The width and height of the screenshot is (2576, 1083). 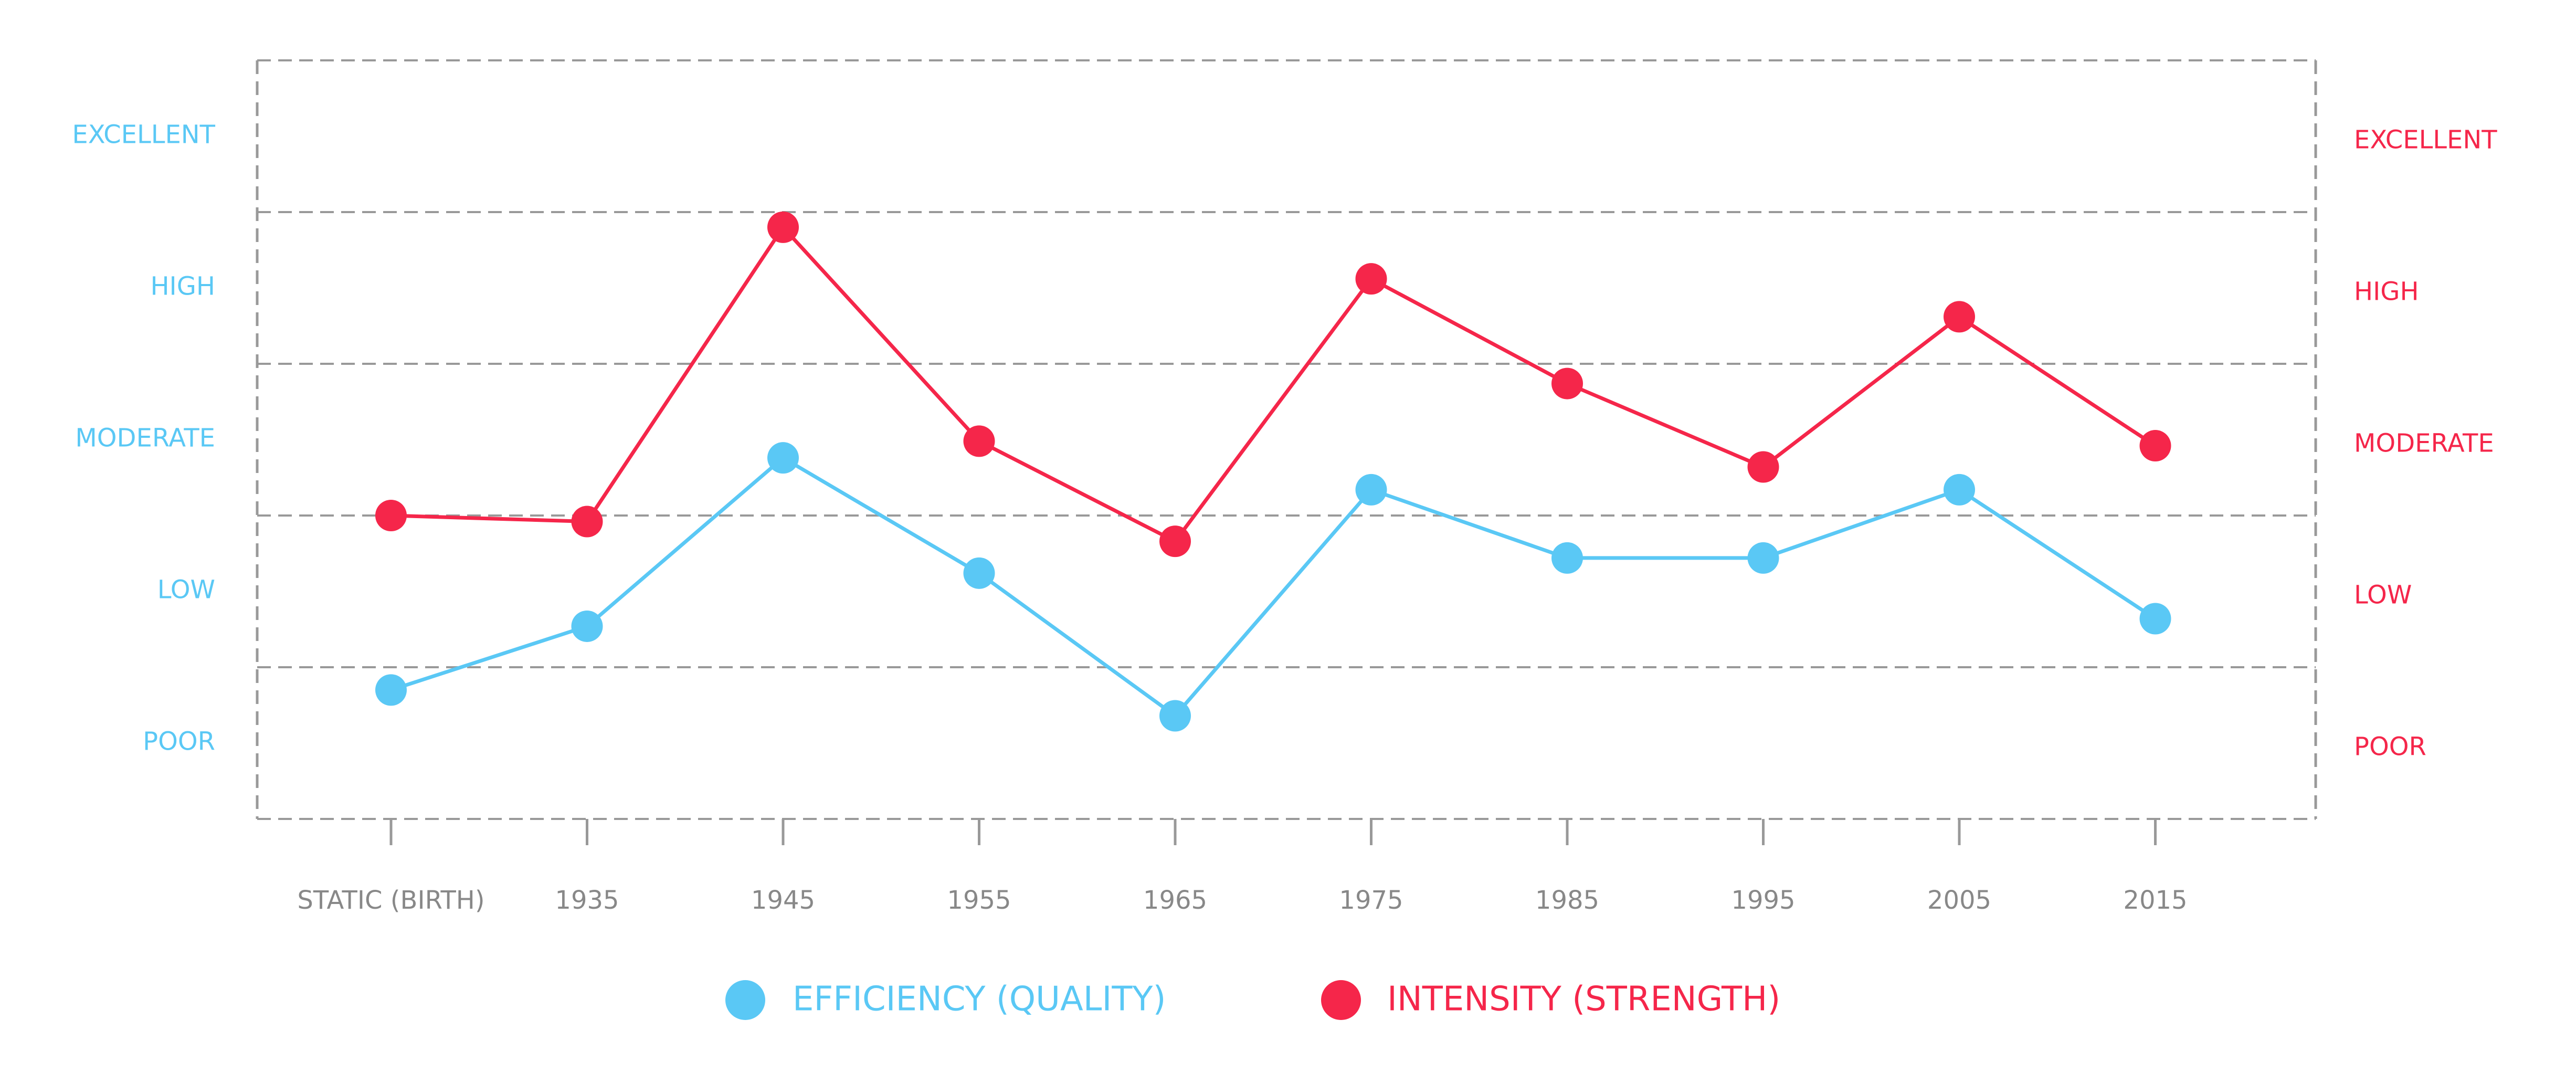 I want to click on x-axis-label: 1965, so click(x=1175, y=901).